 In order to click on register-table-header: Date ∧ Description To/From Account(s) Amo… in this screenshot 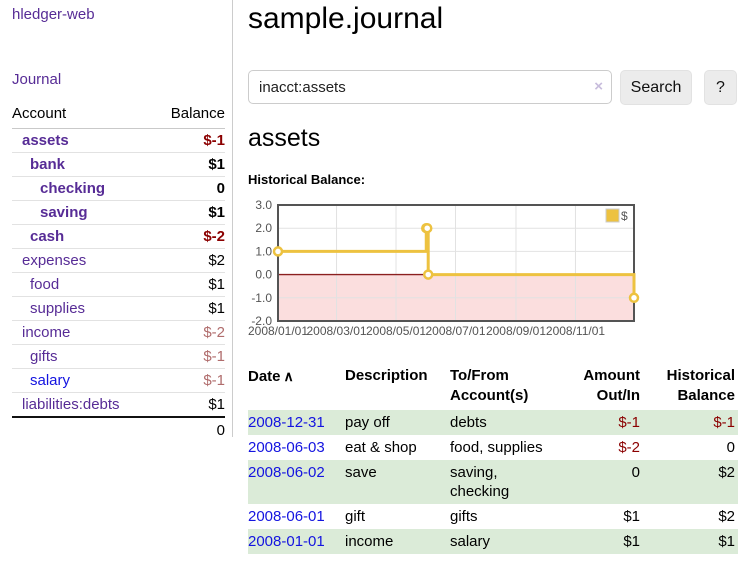, I will do `click(493, 385)`.